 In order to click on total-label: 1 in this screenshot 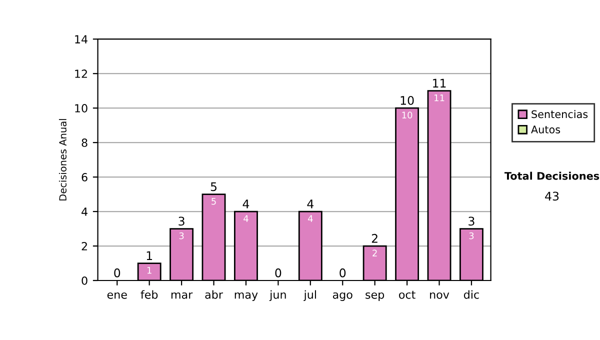, I will do `click(149, 255)`.